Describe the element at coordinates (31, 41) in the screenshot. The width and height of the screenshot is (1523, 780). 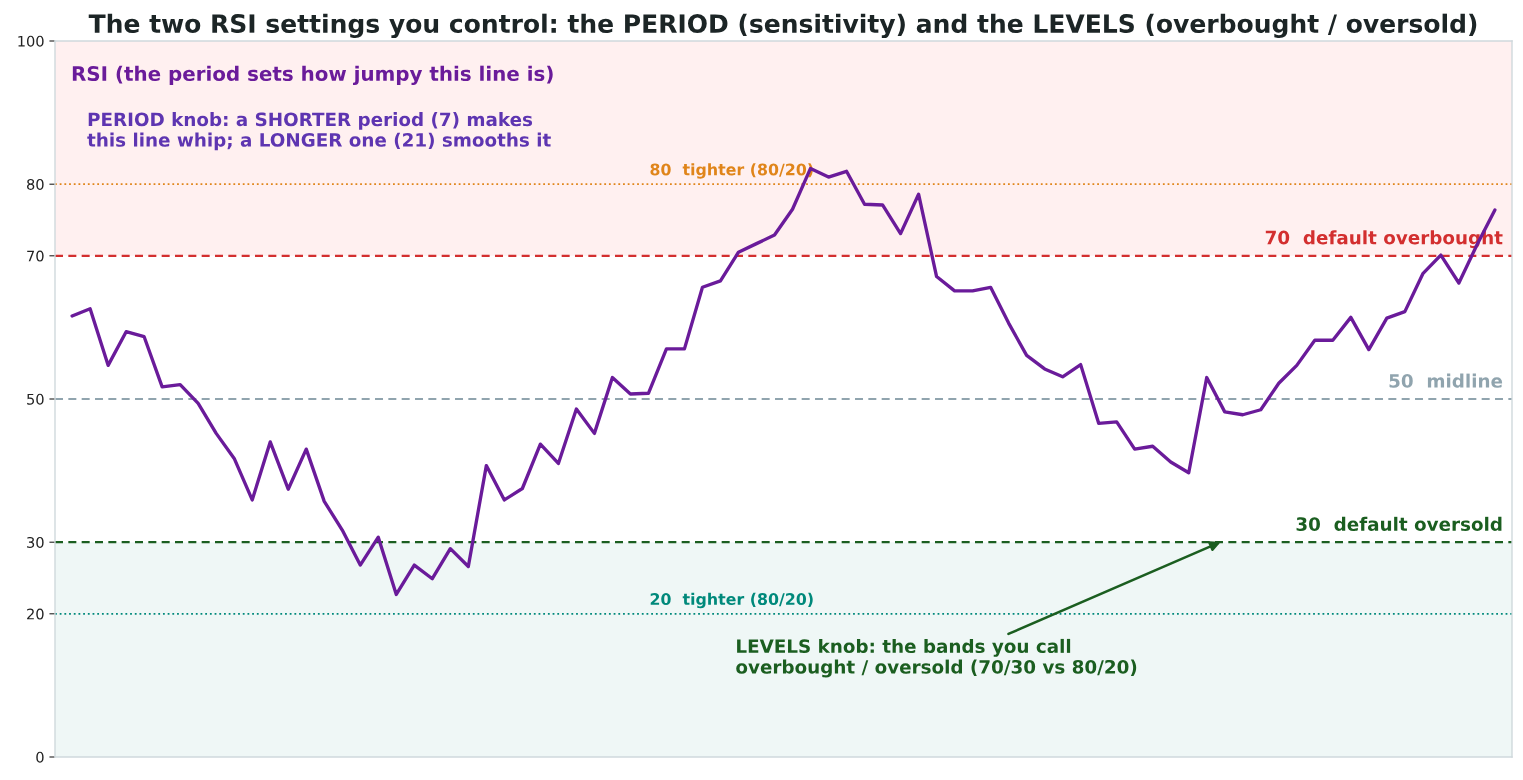
I see `y-tick-label: 100` at that location.